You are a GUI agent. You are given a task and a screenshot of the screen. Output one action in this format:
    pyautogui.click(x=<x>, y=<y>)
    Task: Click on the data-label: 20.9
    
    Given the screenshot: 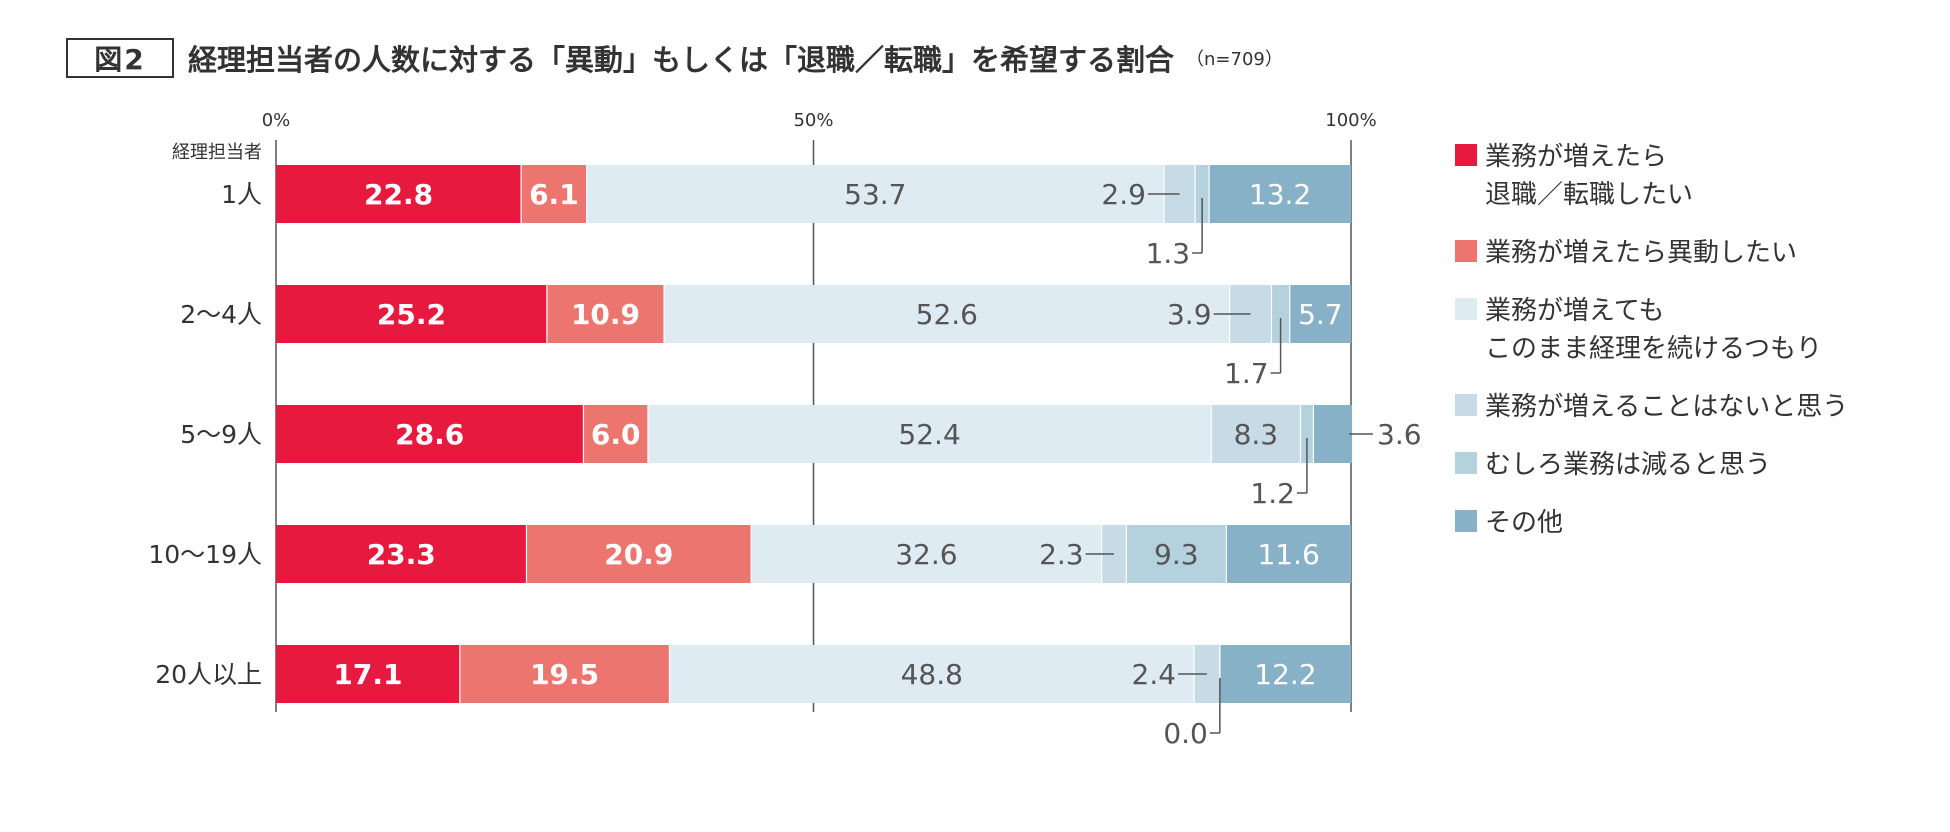 What is the action you would take?
    pyautogui.click(x=638, y=554)
    